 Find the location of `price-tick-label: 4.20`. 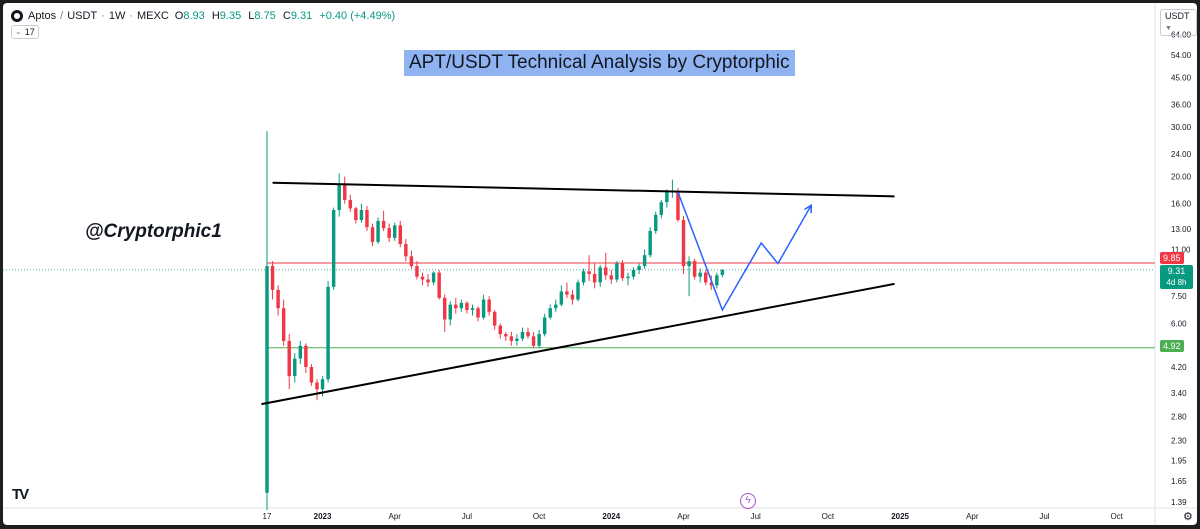

price-tick-label: 4.20 is located at coordinates (1179, 367).